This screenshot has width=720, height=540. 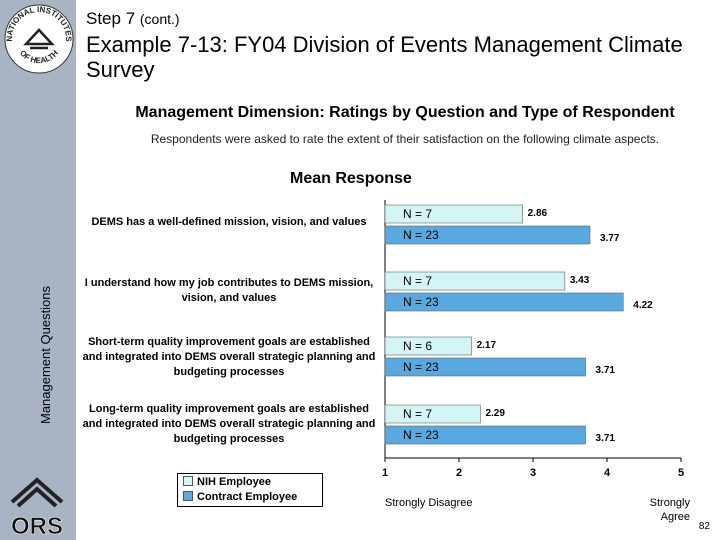 I want to click on left-sidebar, so click(x=38, y=270).